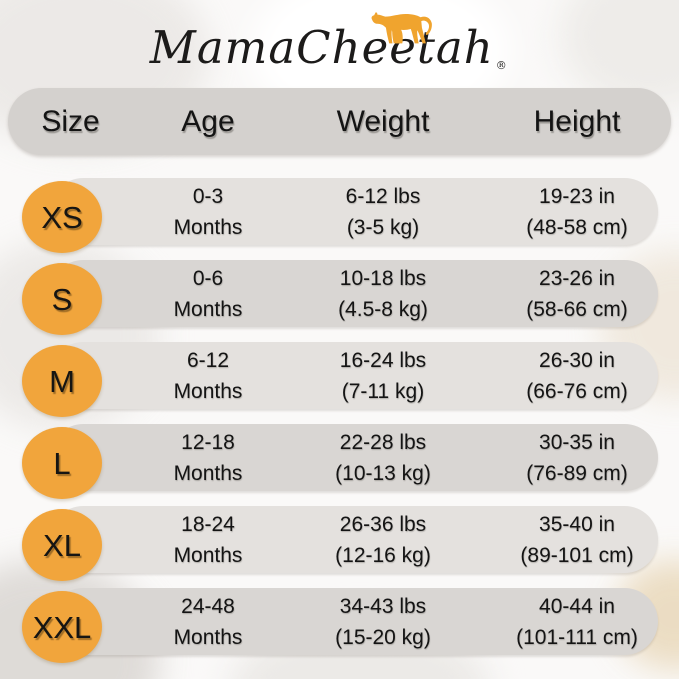 This screenshot has height=679, width=679. I want to click on size-badge: M, so click(62, 381).